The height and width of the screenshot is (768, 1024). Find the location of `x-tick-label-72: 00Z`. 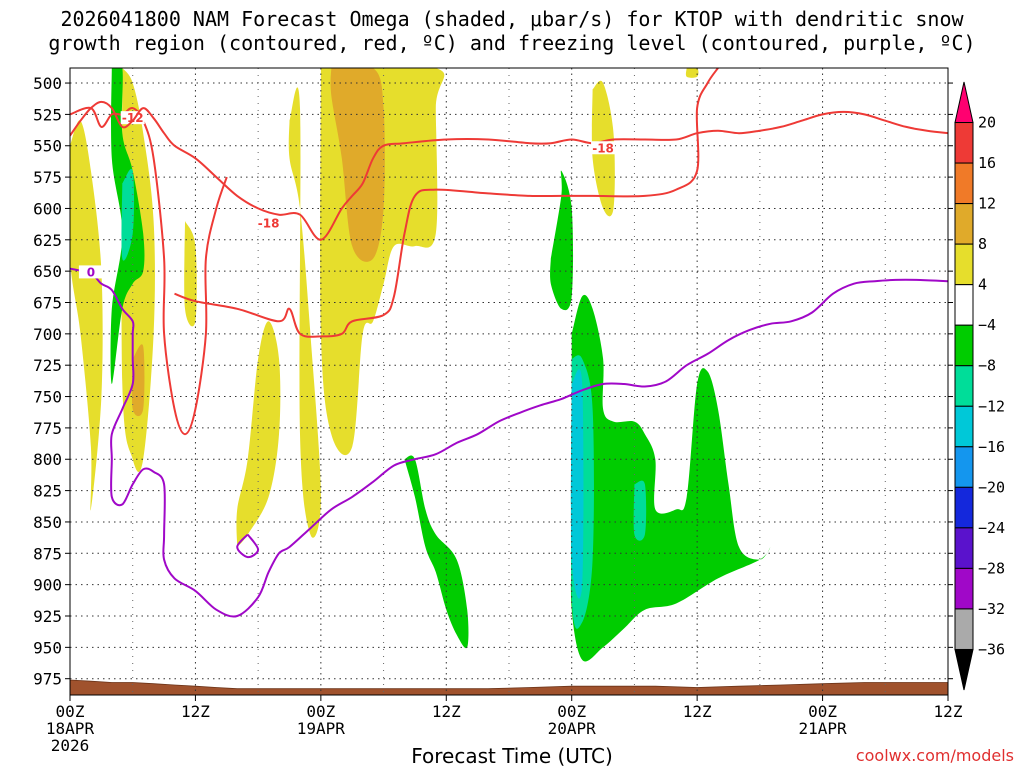

x-tick-label-72: 00Z is located at coordinates (822, 711).